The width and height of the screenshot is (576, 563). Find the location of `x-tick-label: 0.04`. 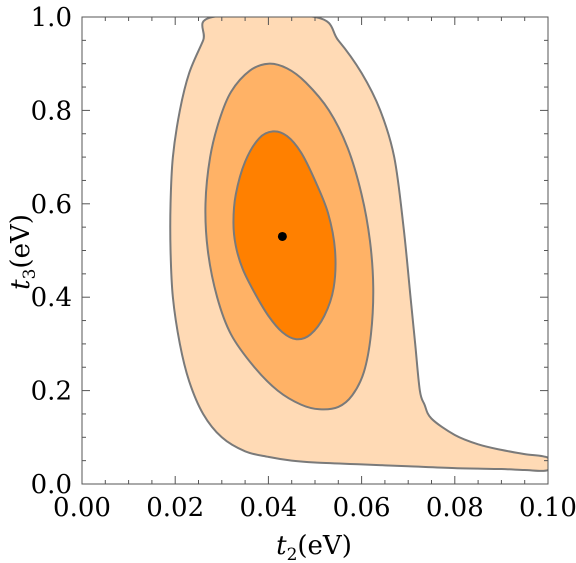

x-tick-label: 0.04 is located at coordinates (268, 508).